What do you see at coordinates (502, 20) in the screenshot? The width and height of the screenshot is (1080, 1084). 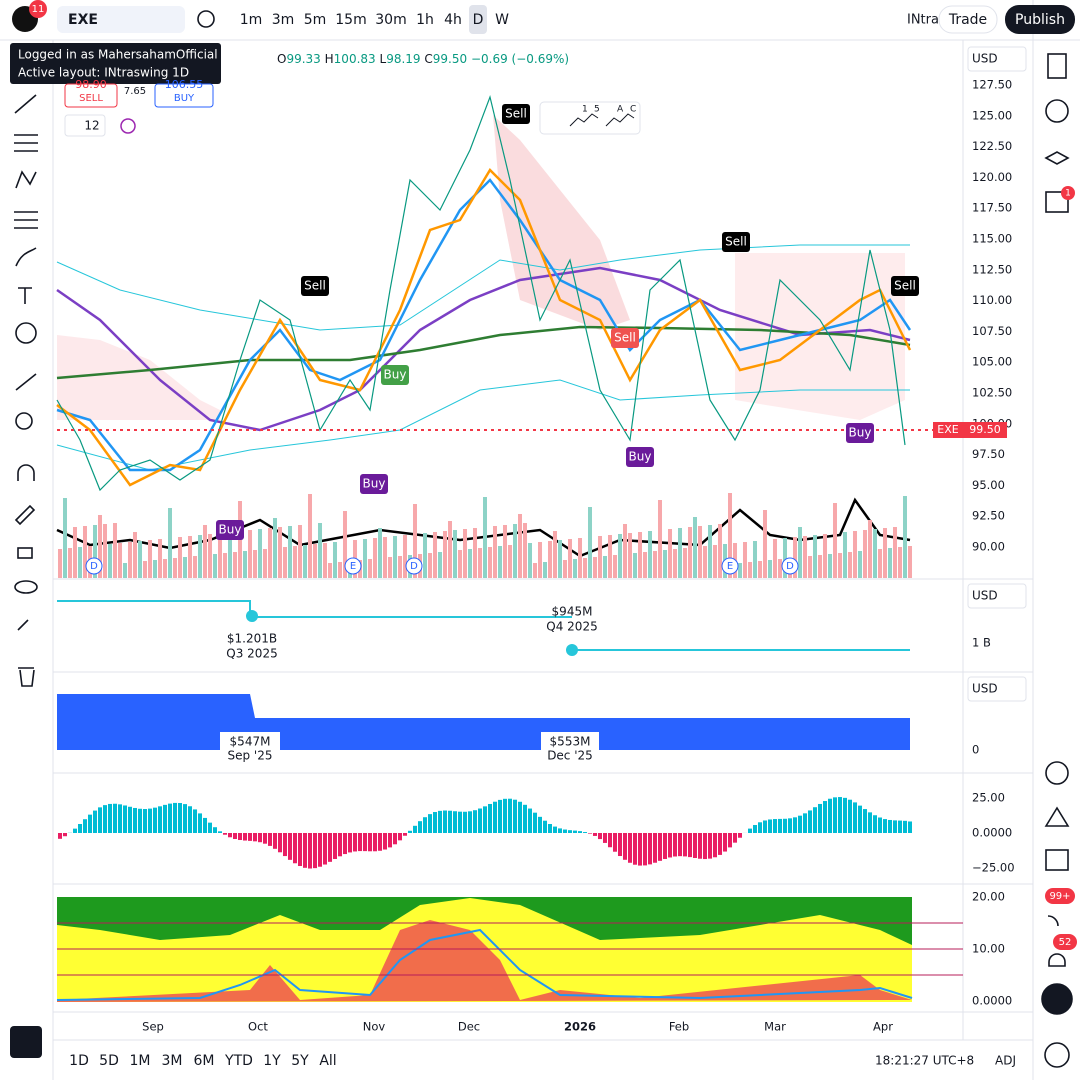 I see `interval: W` at bounding box center [502, 20].